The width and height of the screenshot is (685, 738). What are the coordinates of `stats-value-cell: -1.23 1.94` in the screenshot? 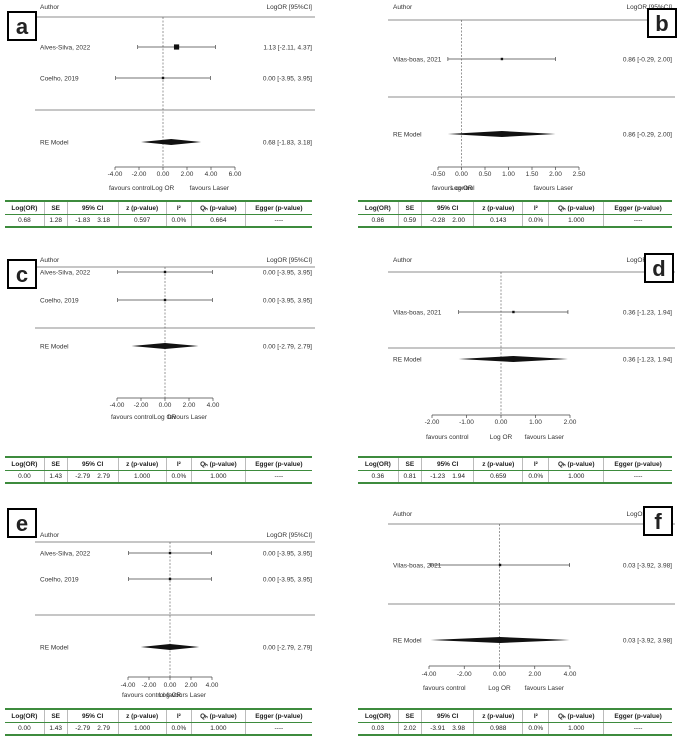 It's located at (447, 477).